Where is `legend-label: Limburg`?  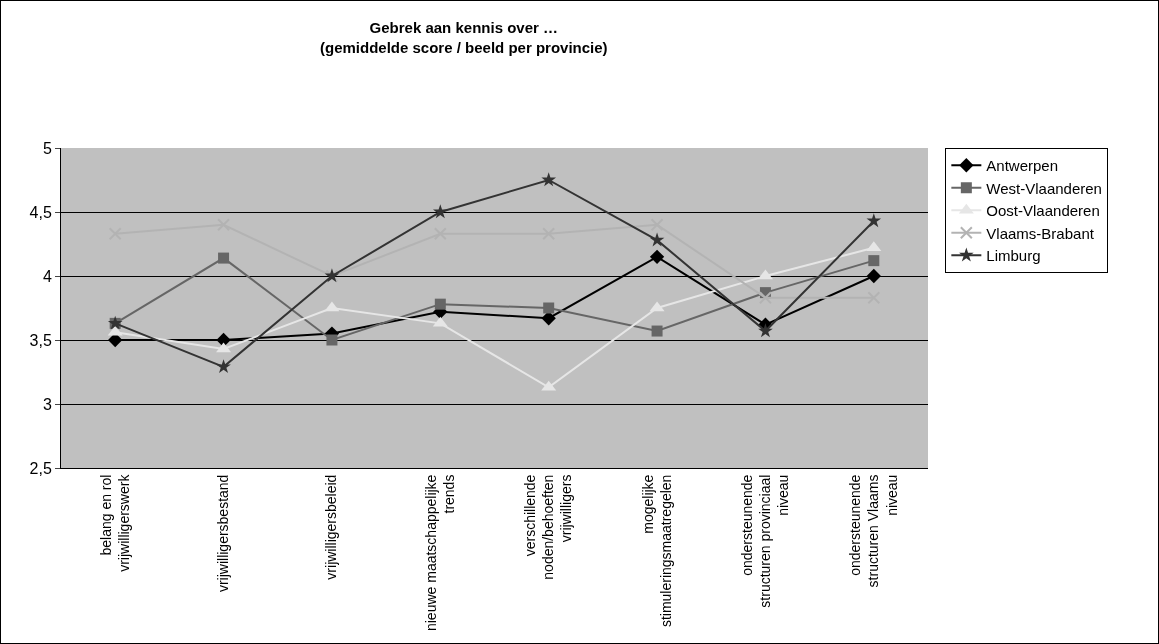 legend-label: Limburg is located at coordinates (1013, 256).